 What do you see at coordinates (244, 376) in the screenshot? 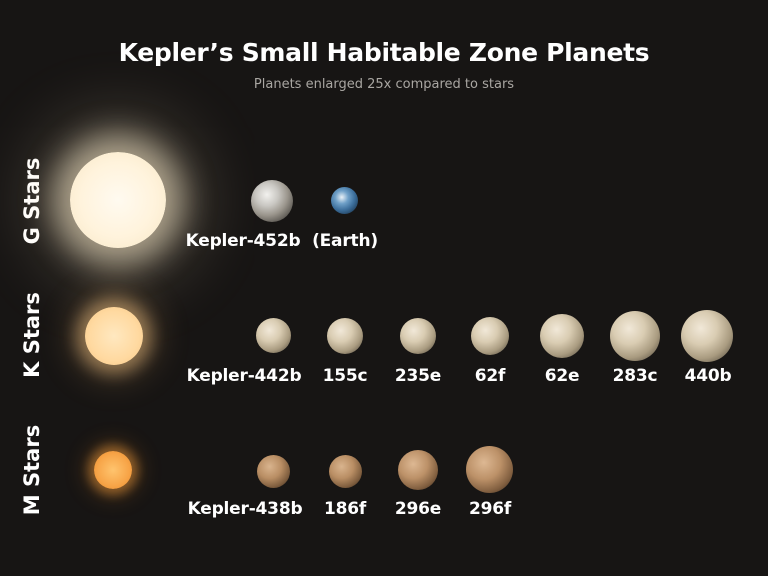
I see `planet-label: Kepler-442b` at bounding box center [244, 376].